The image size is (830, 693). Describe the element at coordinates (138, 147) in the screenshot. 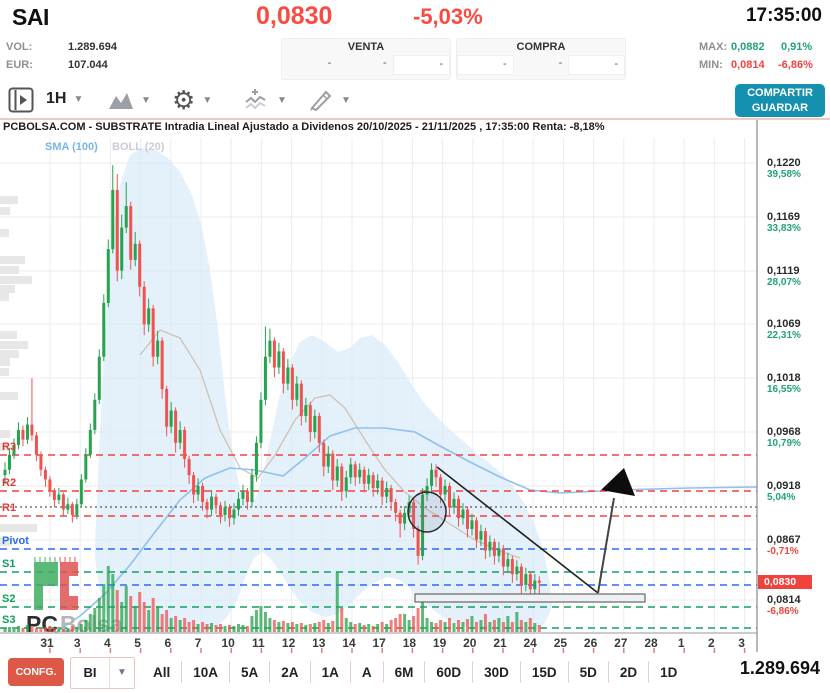

I see `legend-boll: BOLL (20)` at that location.